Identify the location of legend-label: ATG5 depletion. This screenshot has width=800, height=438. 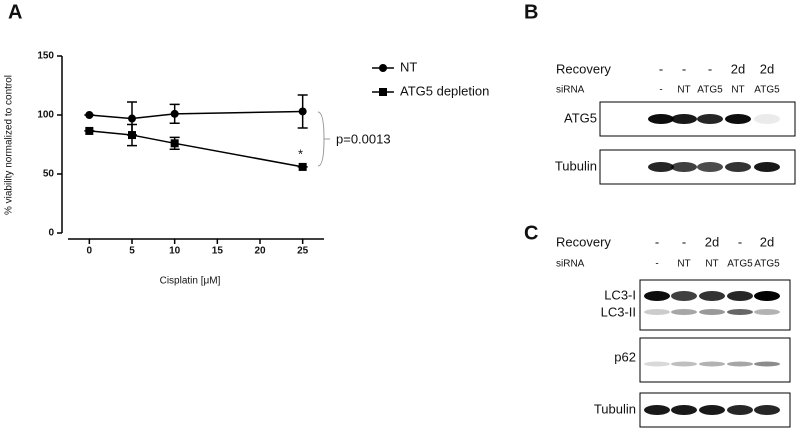
(444, 90).